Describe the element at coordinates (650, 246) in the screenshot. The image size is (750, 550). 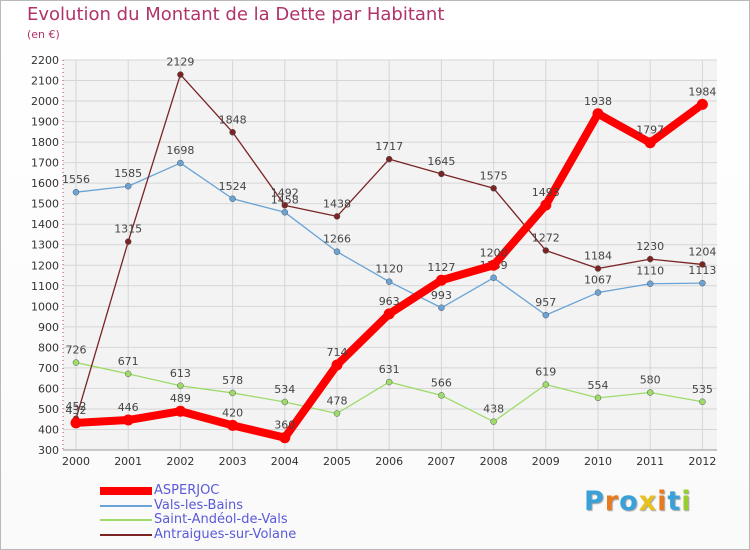
I see `data-label: 1230` at that location.